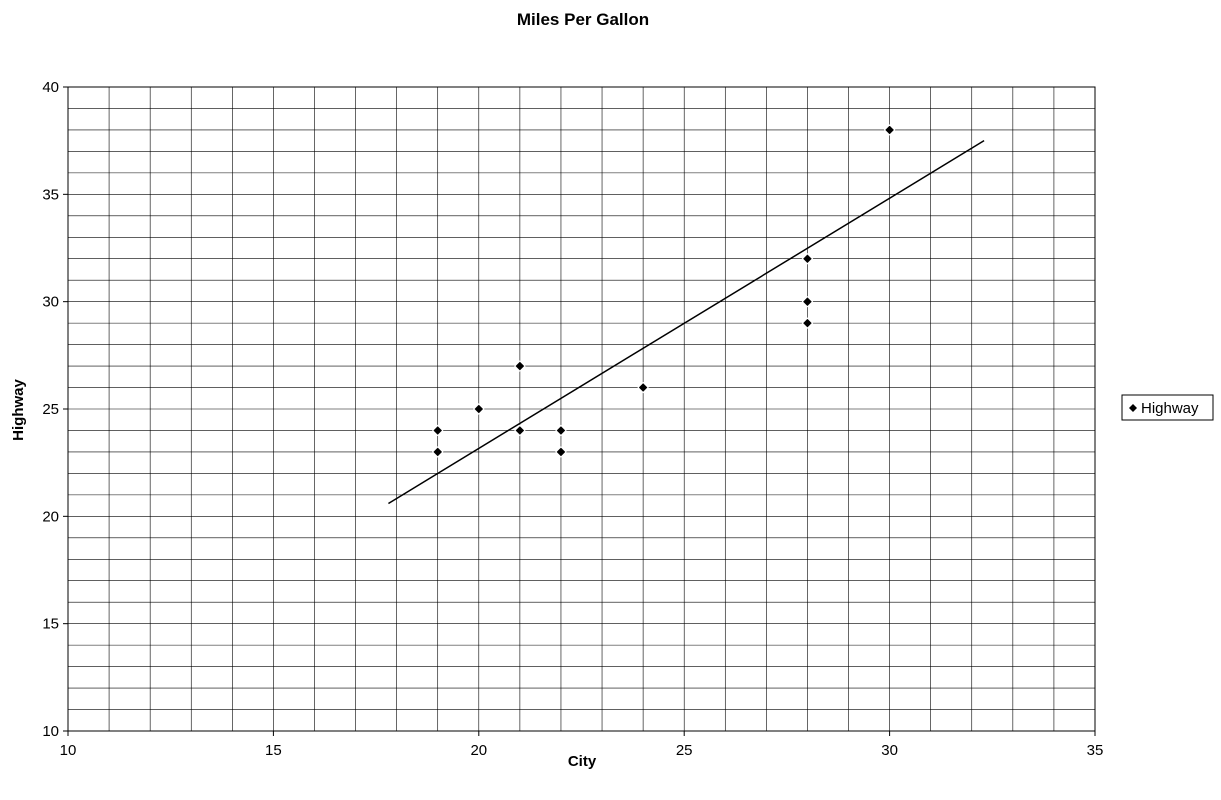 The image size is (1221, 800). What do you see at coordinates (50, 516) in the screenshot?
I see `y-tick-label: 20` at bounding box center [50, 516].